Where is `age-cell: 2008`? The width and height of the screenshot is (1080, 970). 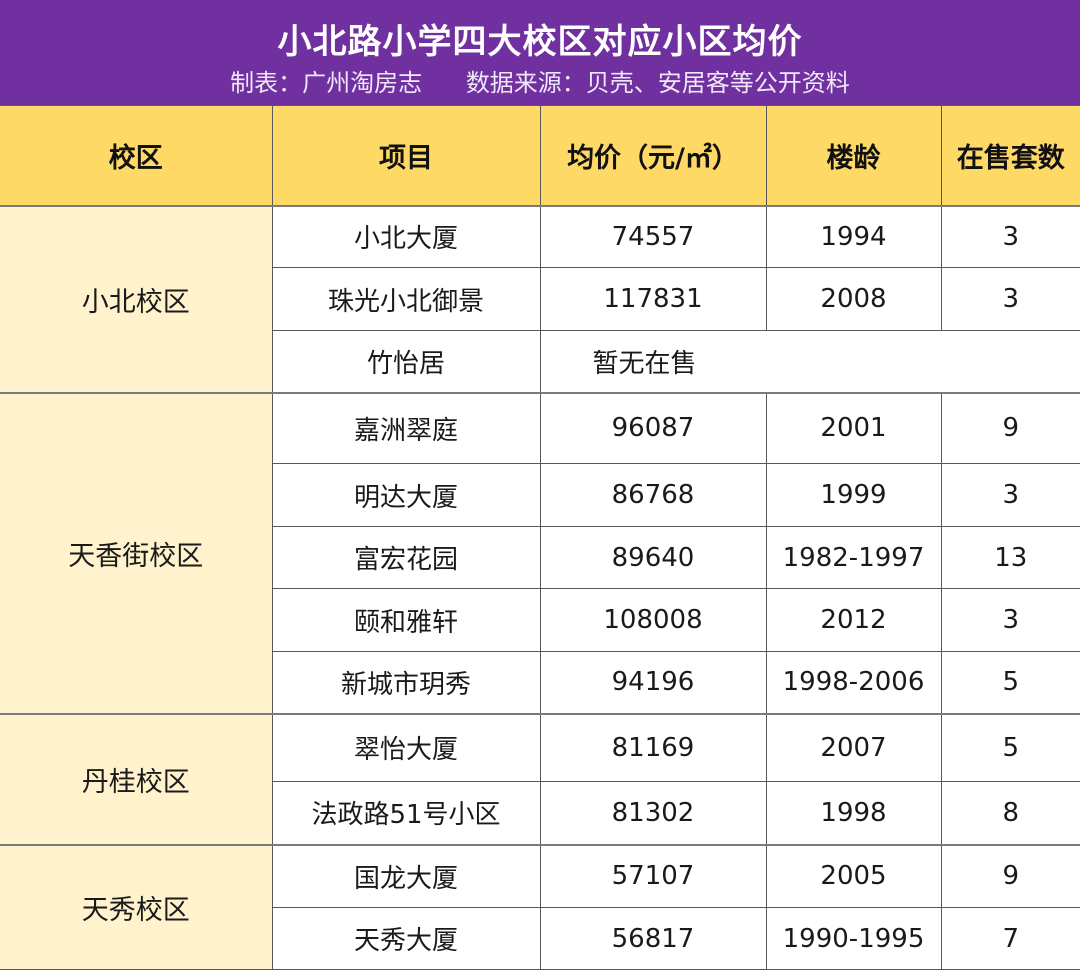 age-cell: 2008 is located at coordinates (853, 299).